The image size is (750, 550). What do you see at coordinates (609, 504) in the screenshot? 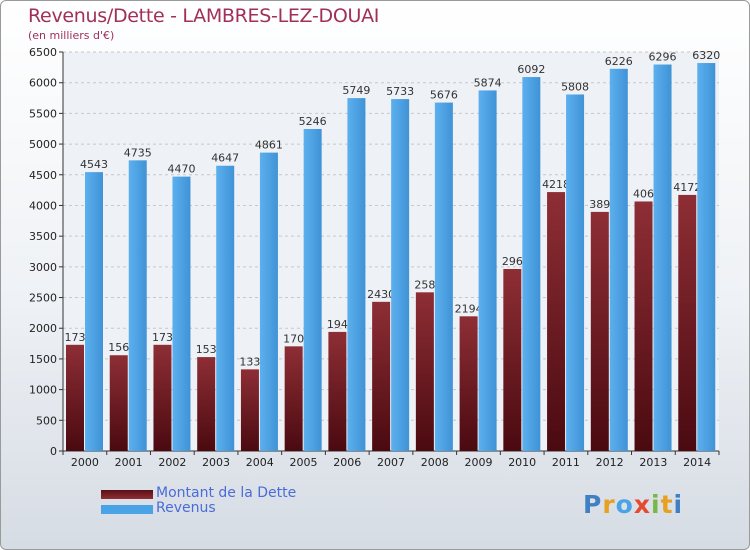
I see `logo-letter: r` at bounding box center [609, 504].